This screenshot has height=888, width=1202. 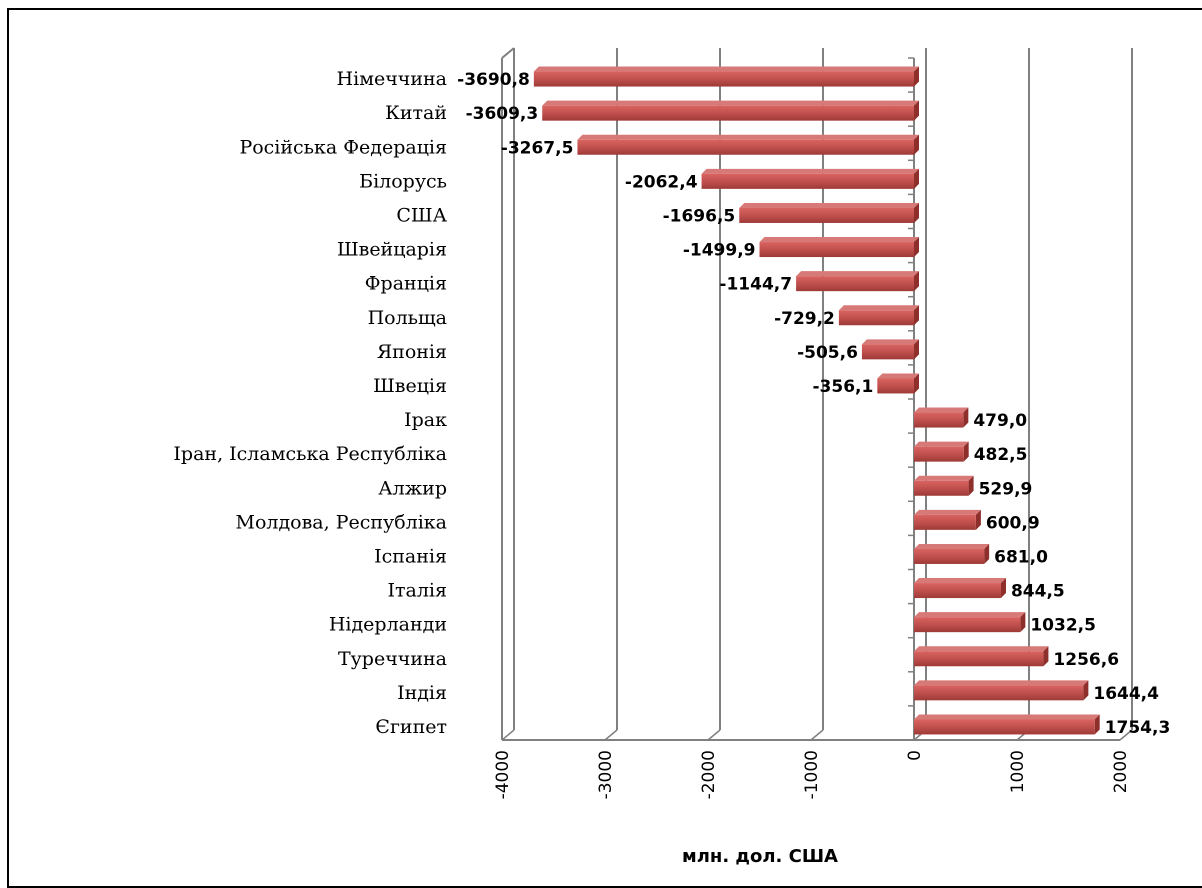 What do you see at coordinates (1006, 489) in the screenshot?
I see `value-label: 529,9` at bounding box center [1006, 489].